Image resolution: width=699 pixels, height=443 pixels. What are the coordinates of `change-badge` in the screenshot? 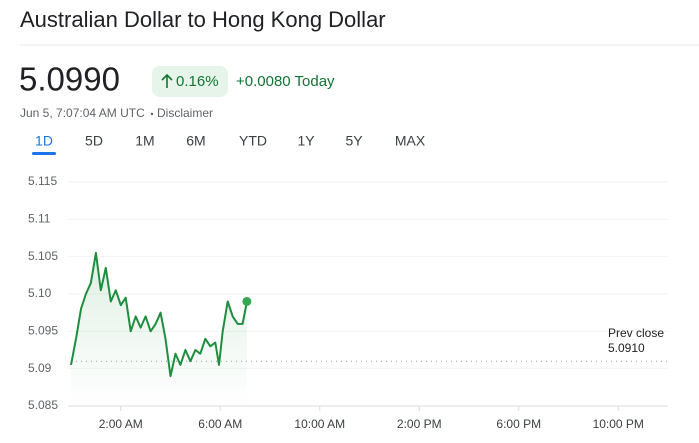 It's located at (190, 81).